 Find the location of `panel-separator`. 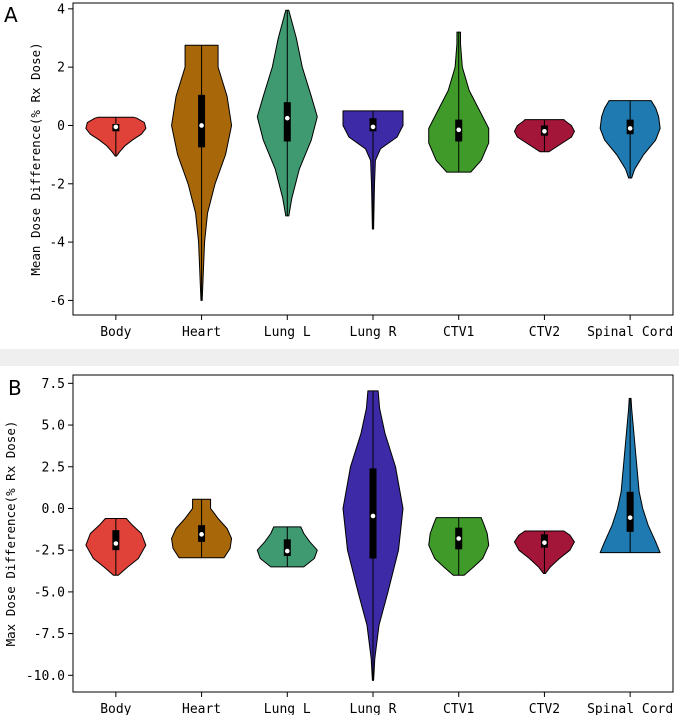

panel-separator is located at coordinates (339, 357).